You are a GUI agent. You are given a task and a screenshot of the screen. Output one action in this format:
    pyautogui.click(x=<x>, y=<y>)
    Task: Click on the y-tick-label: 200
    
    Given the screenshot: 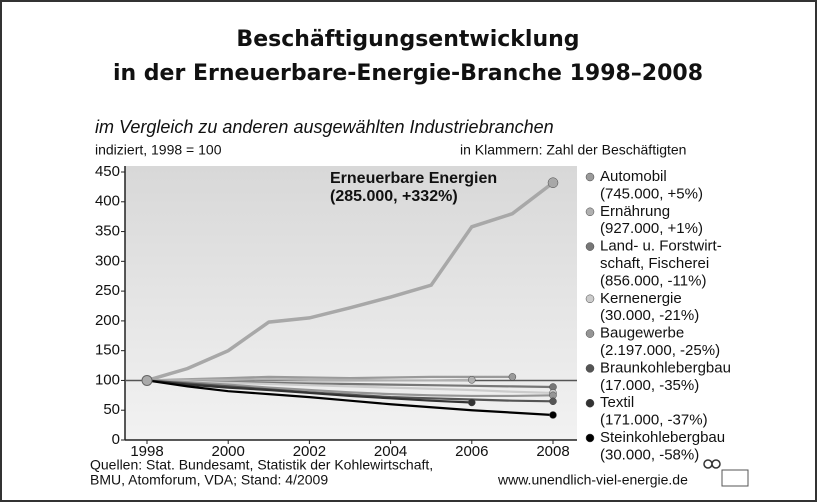 What is the action you would take?
    pyautogui.click(x=107, y=320)
    